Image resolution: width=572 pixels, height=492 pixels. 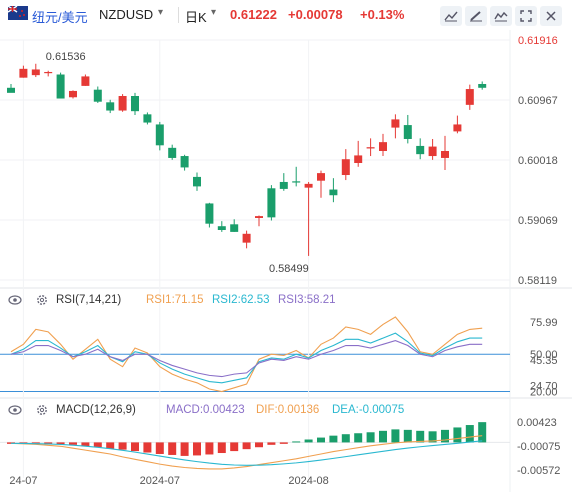 I want to click on symbol-dropdown-icon: ▾, so click(x=161, y=12).